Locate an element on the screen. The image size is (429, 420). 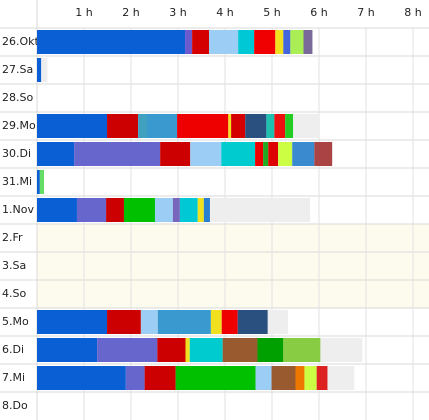
row-label: 27.Sa is located at coordinates (17, 69).